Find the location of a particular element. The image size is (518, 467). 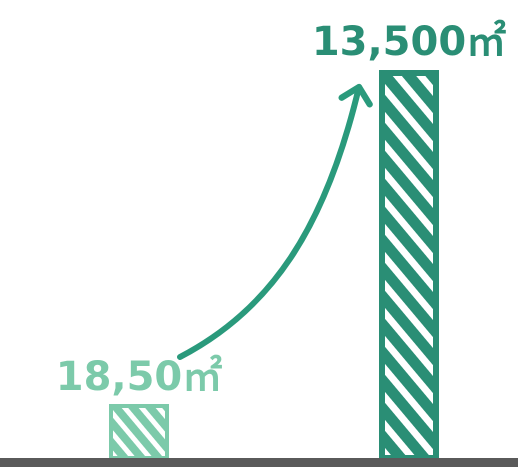

baseline is located at coordinates (259, 462).